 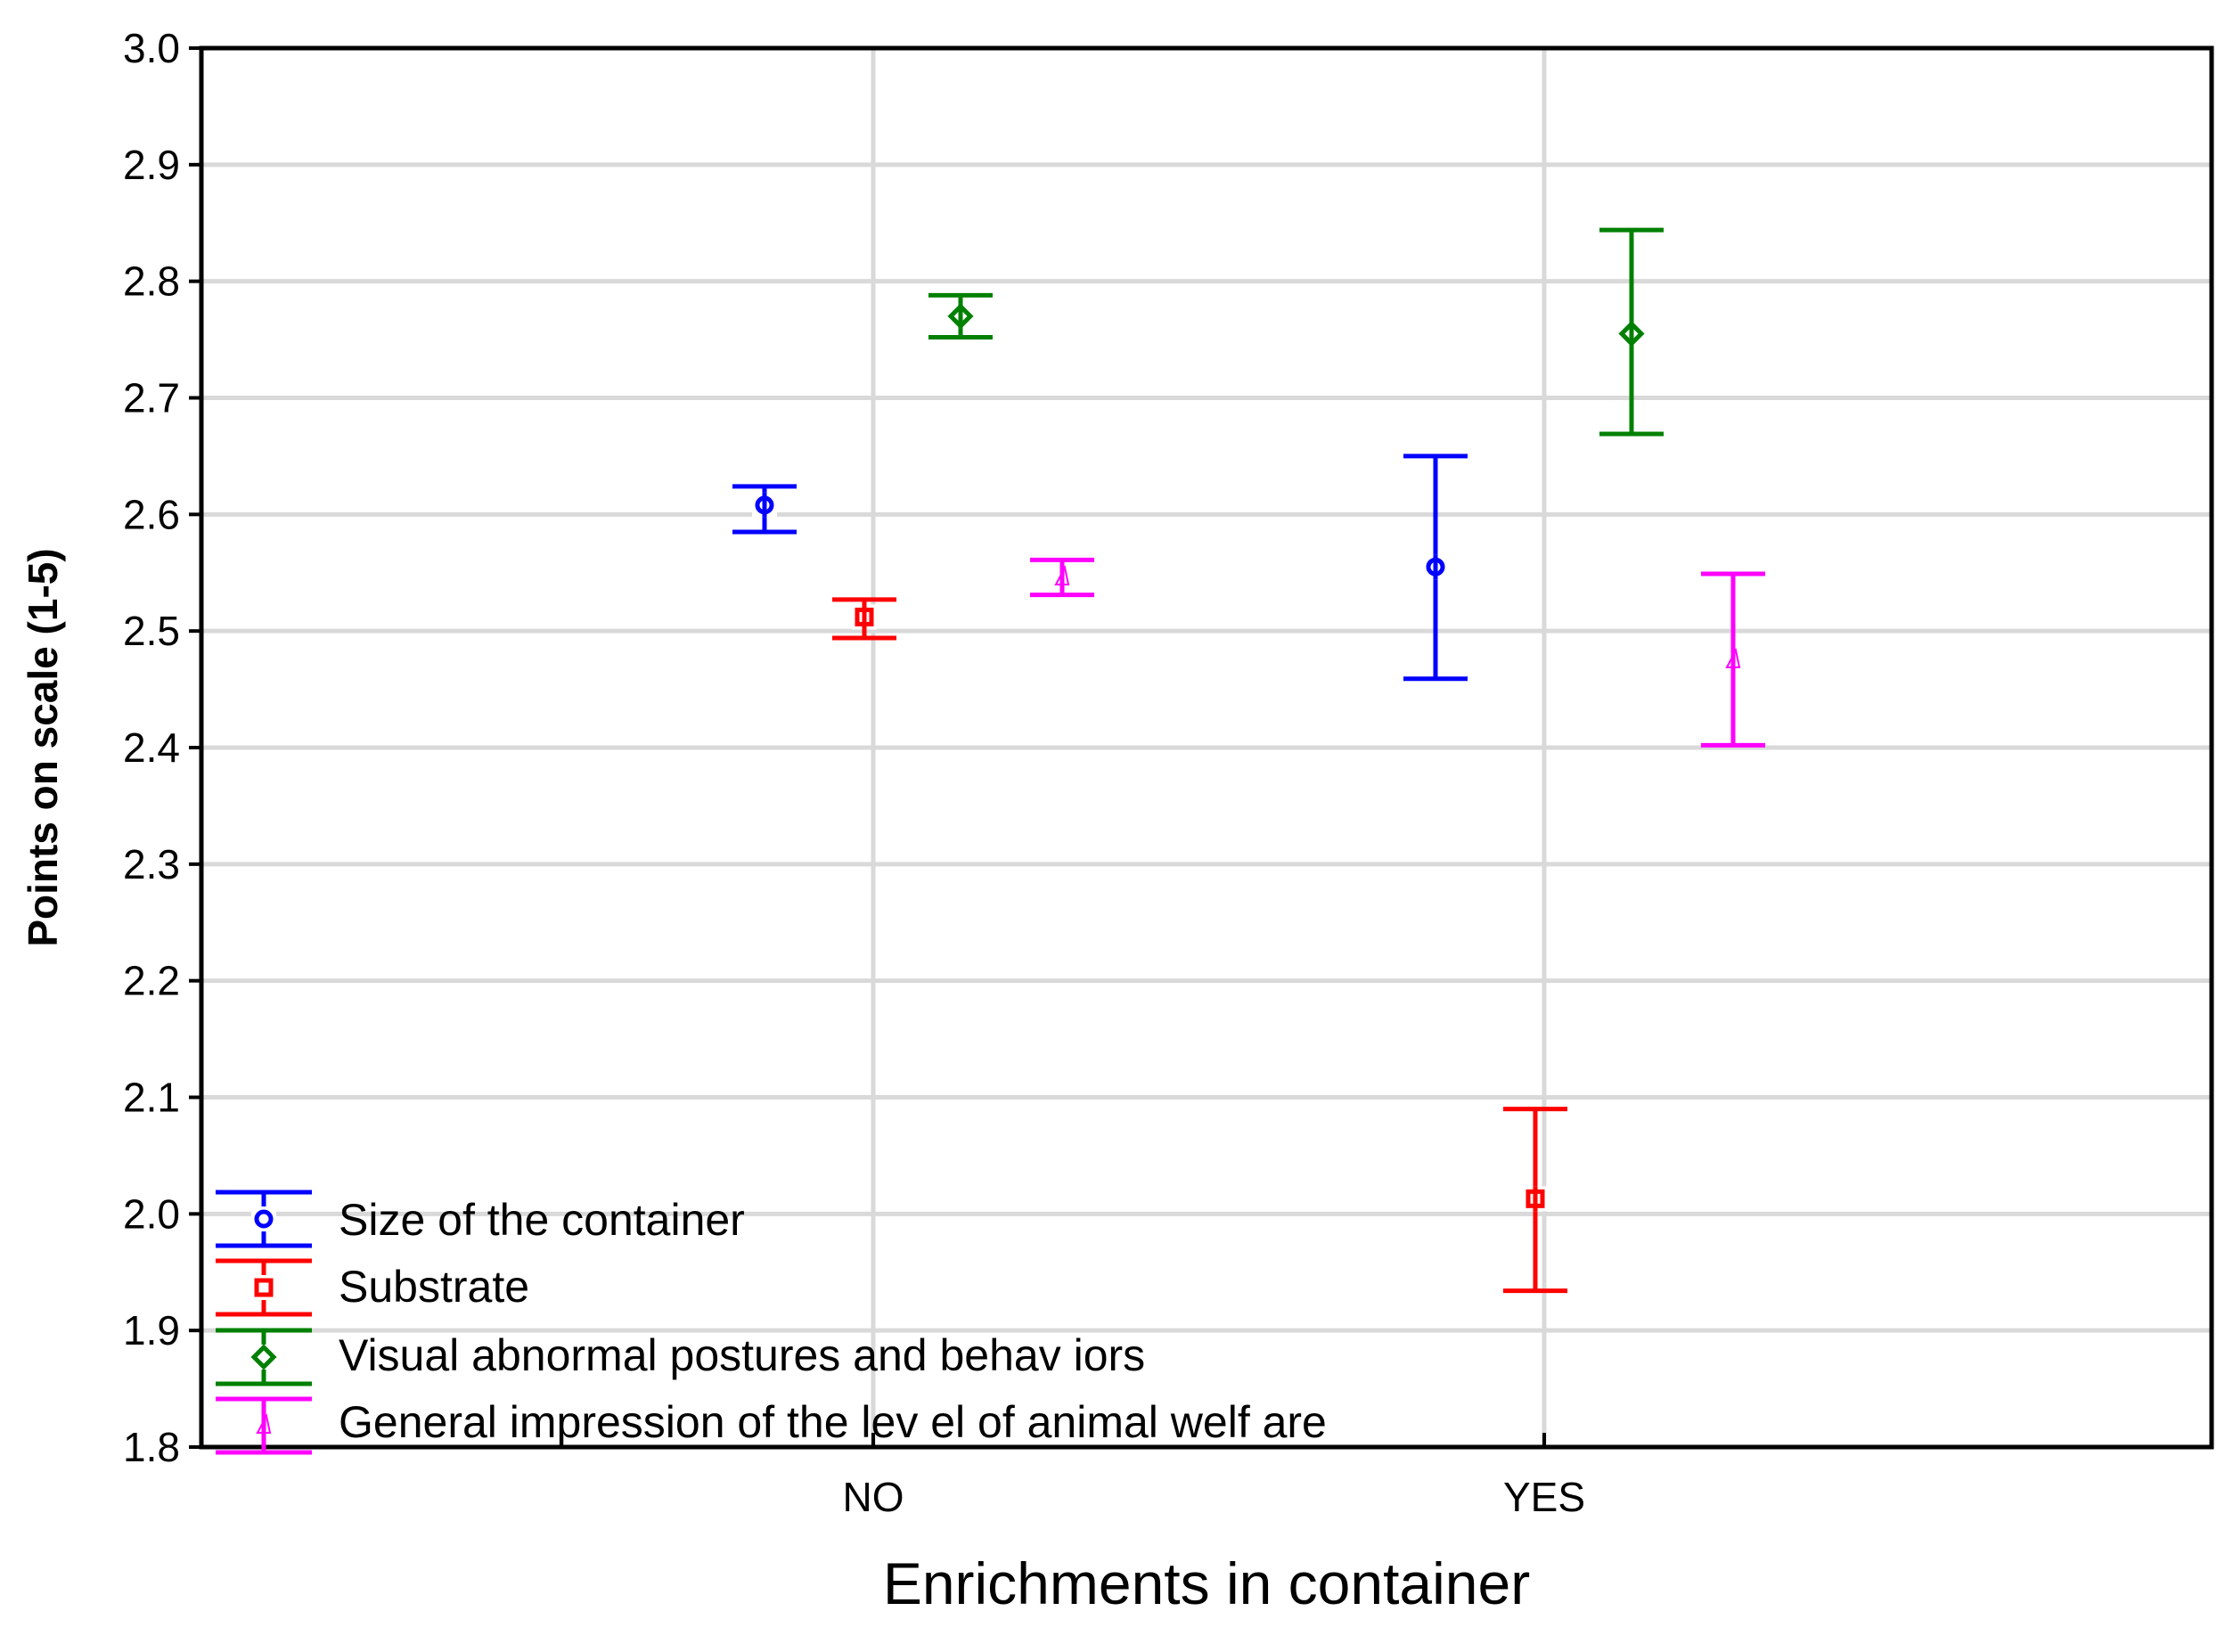 I want to click on y-tick-label: 2.6, so click(x=152, y=514).